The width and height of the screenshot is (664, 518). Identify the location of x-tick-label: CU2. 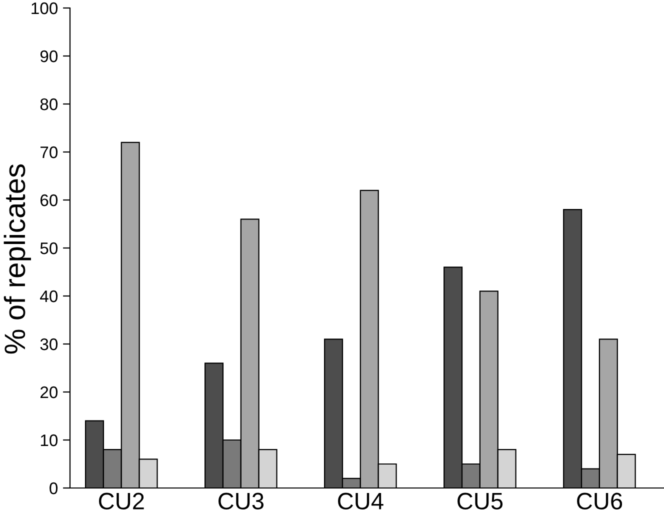
(121, 501).